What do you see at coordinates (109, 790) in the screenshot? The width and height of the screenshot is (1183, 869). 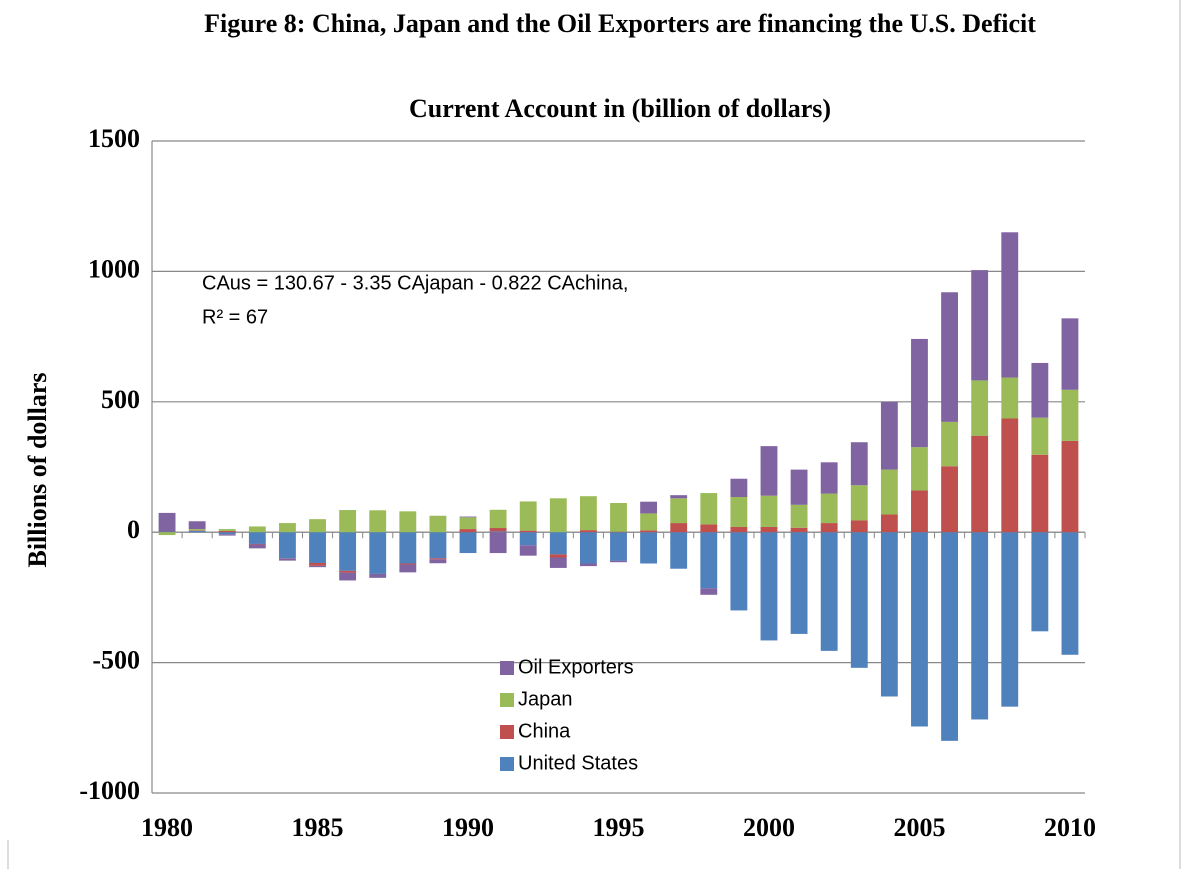 I see `y-tick-label: -1000` at bounding box center [109, 790].